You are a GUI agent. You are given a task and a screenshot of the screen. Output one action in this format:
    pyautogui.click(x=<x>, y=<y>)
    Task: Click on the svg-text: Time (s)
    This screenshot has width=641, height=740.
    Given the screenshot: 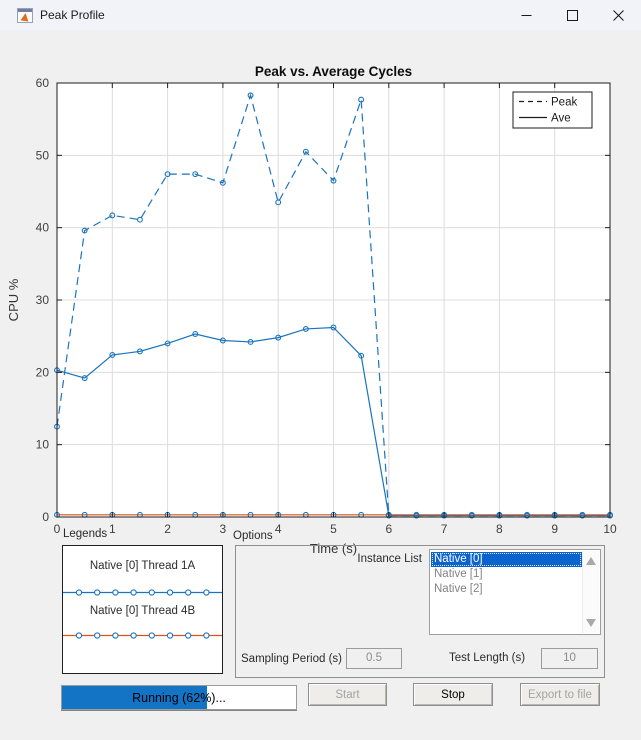 What is the action you would take?
    pyautogui.click(x=333, y=548)
    